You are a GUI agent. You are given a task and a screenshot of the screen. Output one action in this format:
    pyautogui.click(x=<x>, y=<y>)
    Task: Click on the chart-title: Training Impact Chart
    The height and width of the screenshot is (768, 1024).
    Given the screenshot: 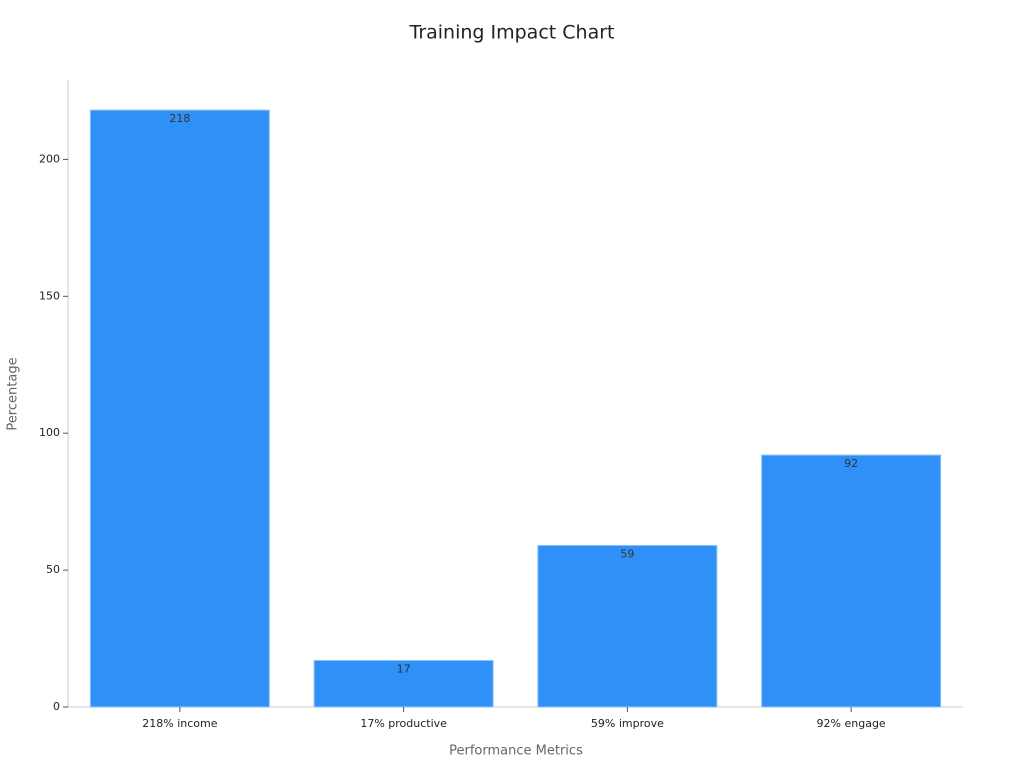 What is the action you would take?
    pyautogui.click(x=512, y=33)
    